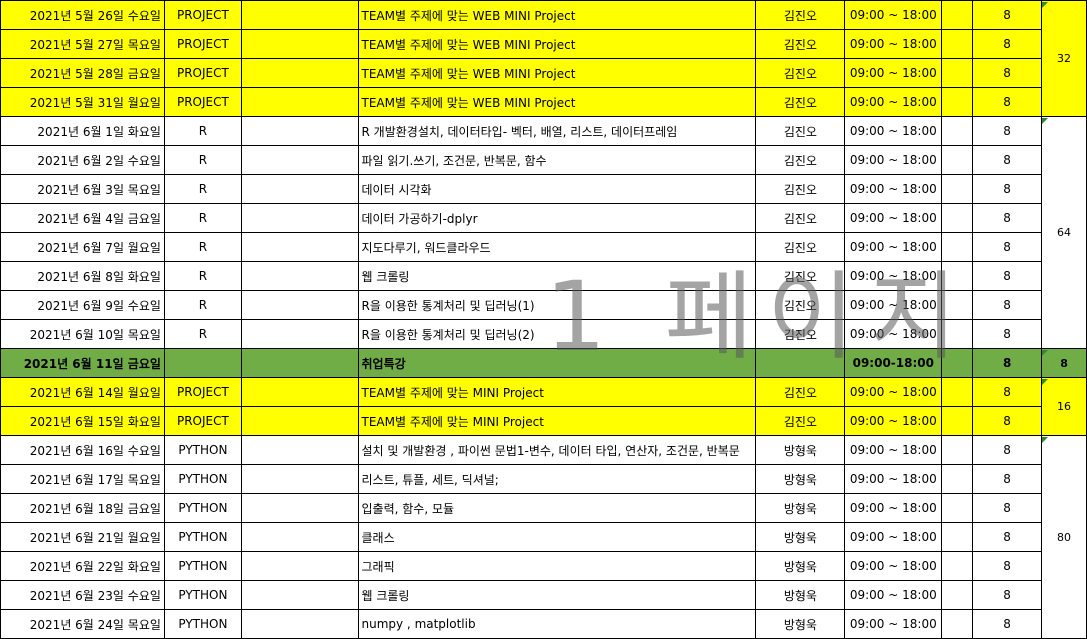 This screenshot has height=639, width=1087. I want to click on topic-cell: 취업특강, so click(557, 363).